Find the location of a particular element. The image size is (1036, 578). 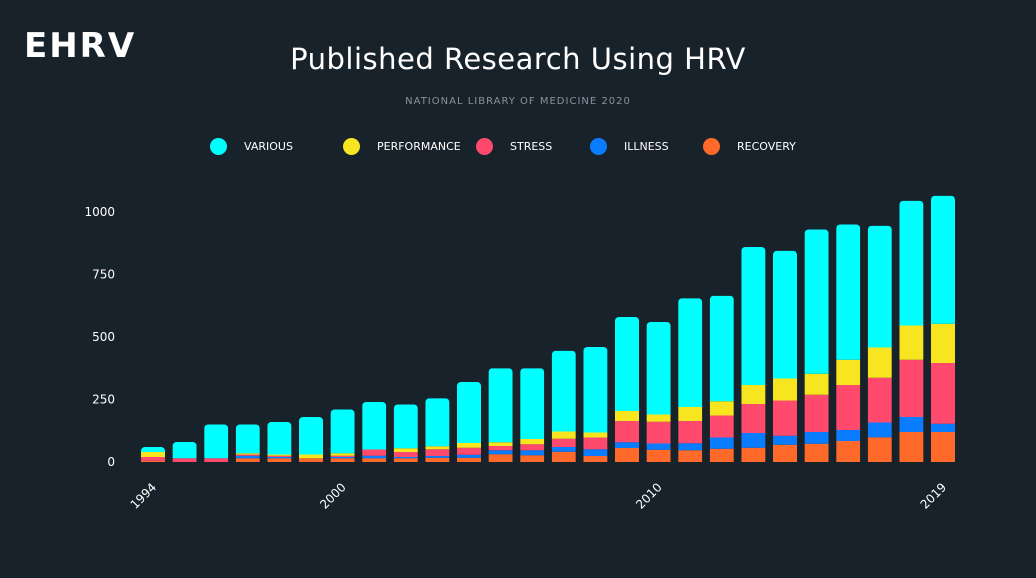

y-tick-label: 750 is located at coordinates (103, 275).